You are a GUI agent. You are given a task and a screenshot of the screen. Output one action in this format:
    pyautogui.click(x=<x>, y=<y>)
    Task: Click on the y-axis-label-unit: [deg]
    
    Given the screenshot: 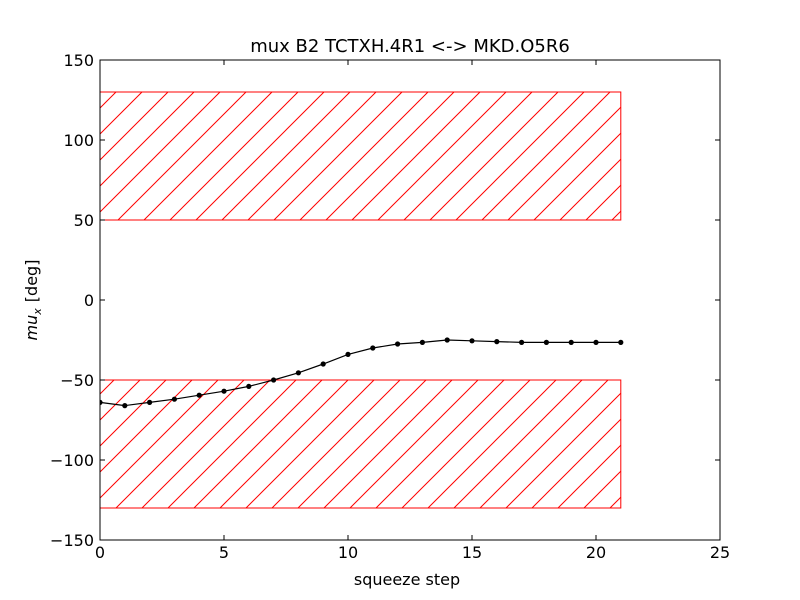 What is the action you would take?
    pyautogui.click(x=31, y=281)
    